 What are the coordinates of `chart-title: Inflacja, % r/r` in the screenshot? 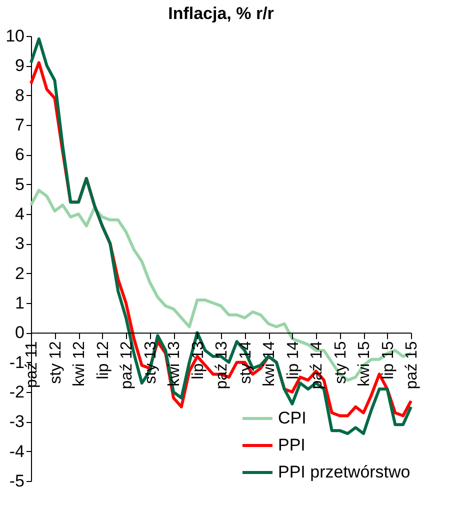 It's located at (221, 13).